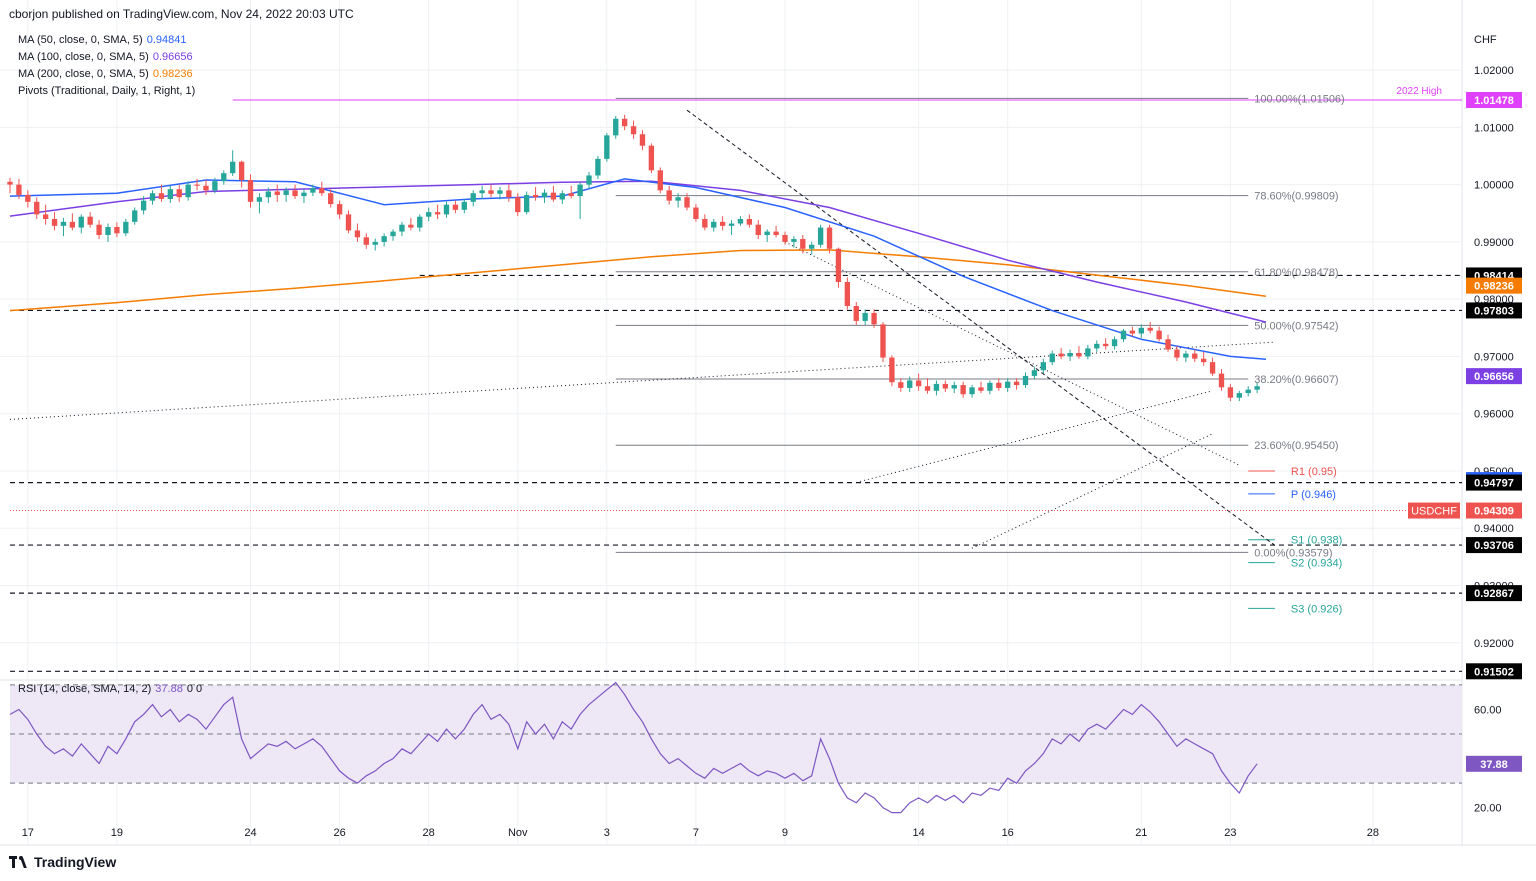 This screenshot has width=1536, height=881. I want to click on legend-pivots: Pivots (Traditional, Daily, 1, Right, 1), so click(106, 91).